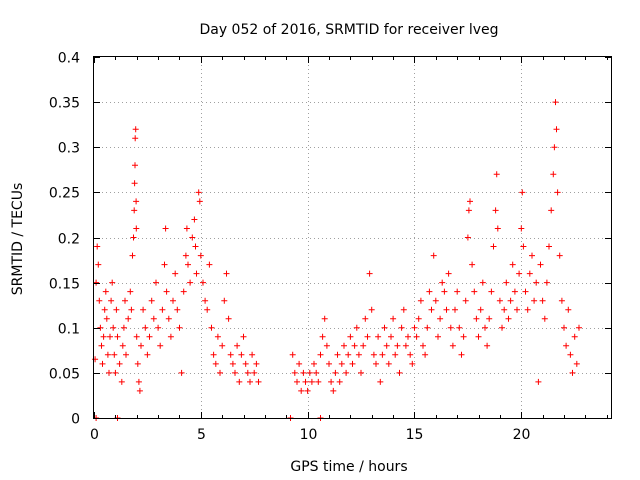 Image resolution: width=640 pixels, height=480 pixels. I want to click on y-tick-label: 0.3, so click(69, 149).